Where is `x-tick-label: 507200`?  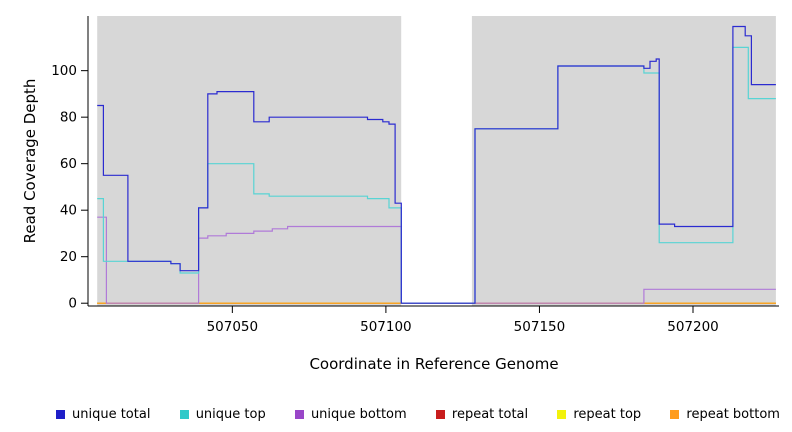
x-tick-label: 507200 is located at coordinates (693, 327).